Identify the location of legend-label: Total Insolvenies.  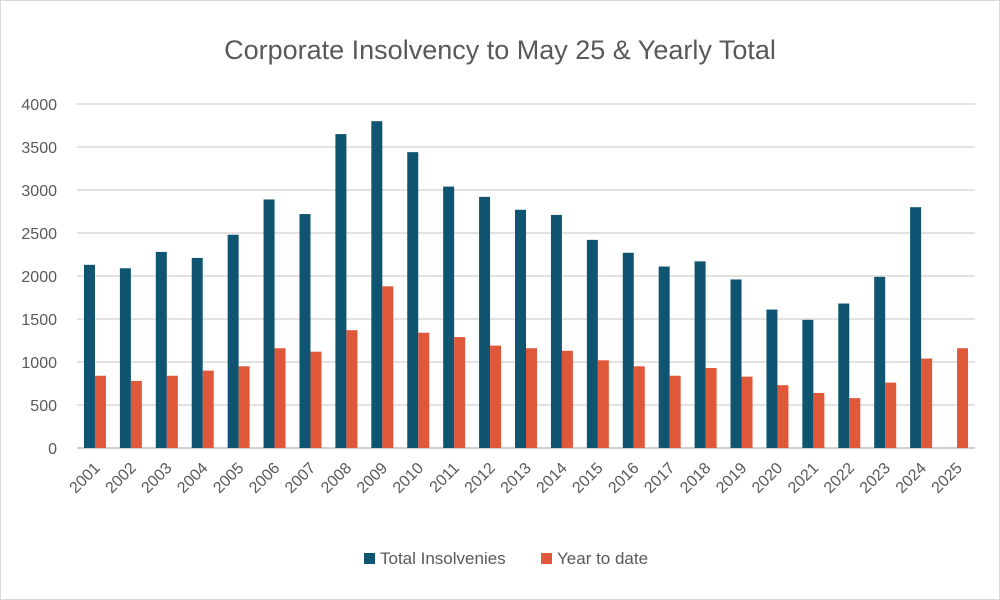
(443, 558).